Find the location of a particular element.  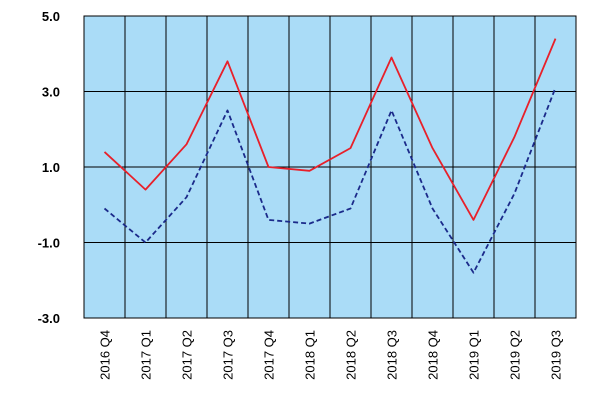

x-tick-label: 2018 Q1 is located at coordinates (310, 355).